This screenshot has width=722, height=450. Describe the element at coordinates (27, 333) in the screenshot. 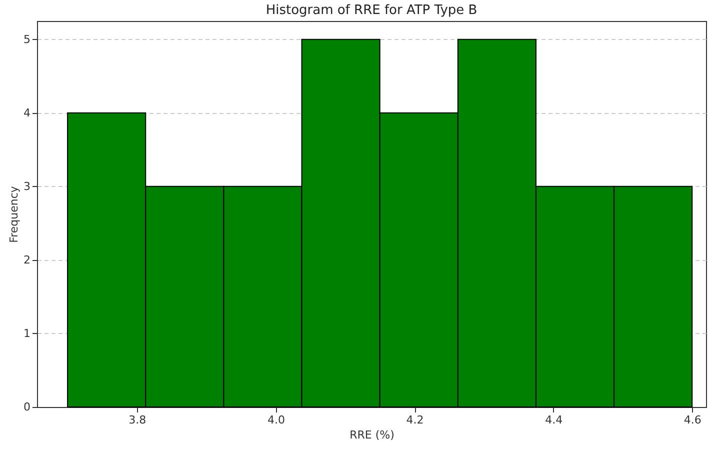

I see `y-tick-label: 1` at that location.